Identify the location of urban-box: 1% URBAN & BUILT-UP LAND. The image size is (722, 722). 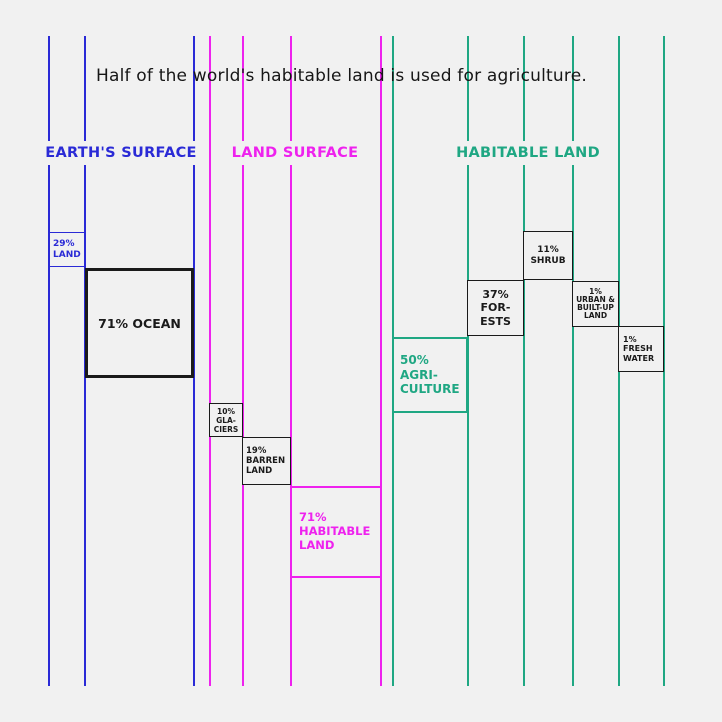
(595, 304).